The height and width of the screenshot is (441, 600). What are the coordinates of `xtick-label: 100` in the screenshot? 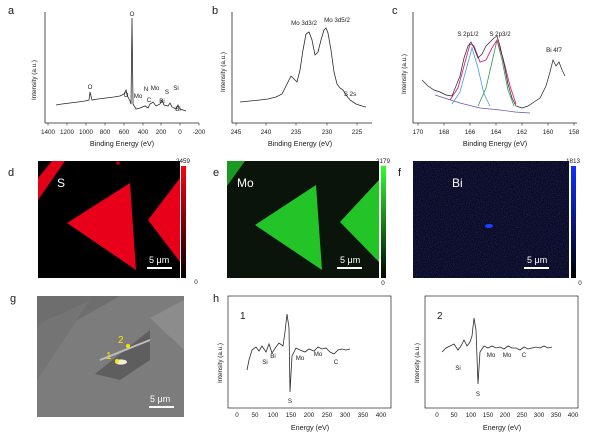 It's located at (273, 415).